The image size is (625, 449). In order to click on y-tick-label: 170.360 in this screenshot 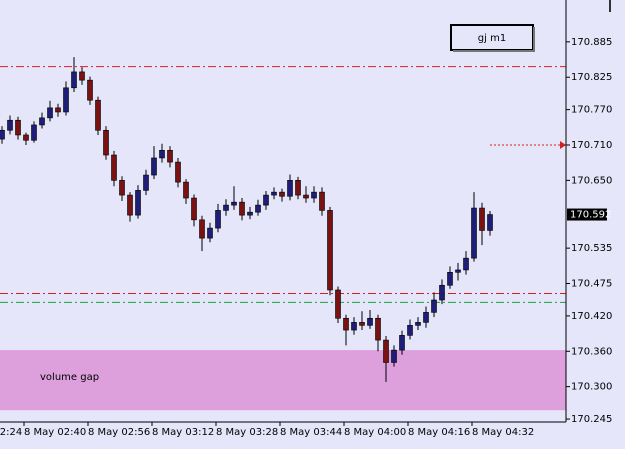, I will do `click(591, 351)`.